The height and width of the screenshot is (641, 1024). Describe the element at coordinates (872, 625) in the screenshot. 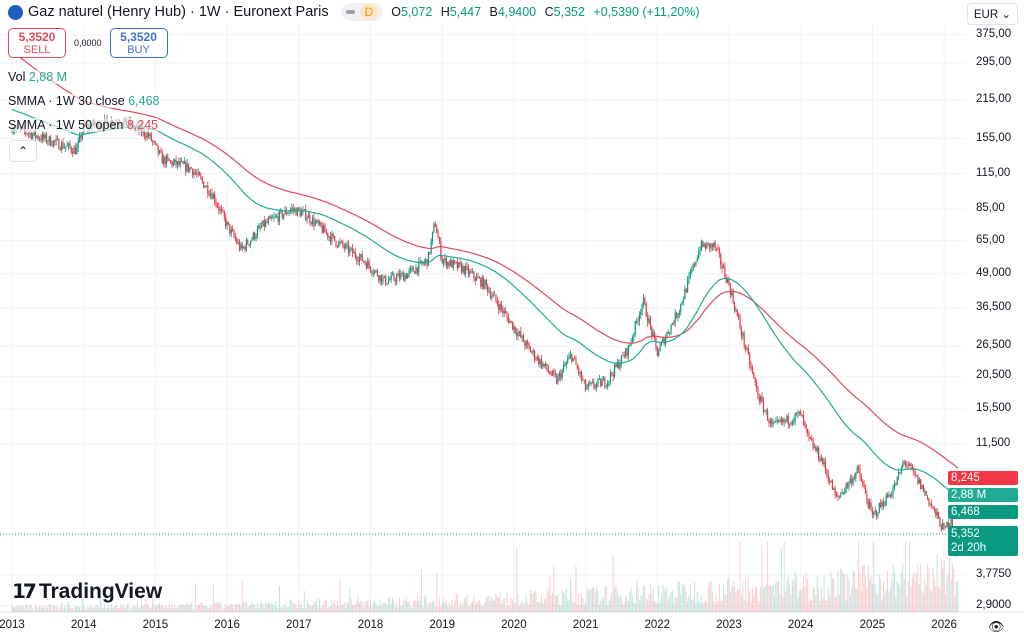

I see `time-tick-label: 2025` at that location.